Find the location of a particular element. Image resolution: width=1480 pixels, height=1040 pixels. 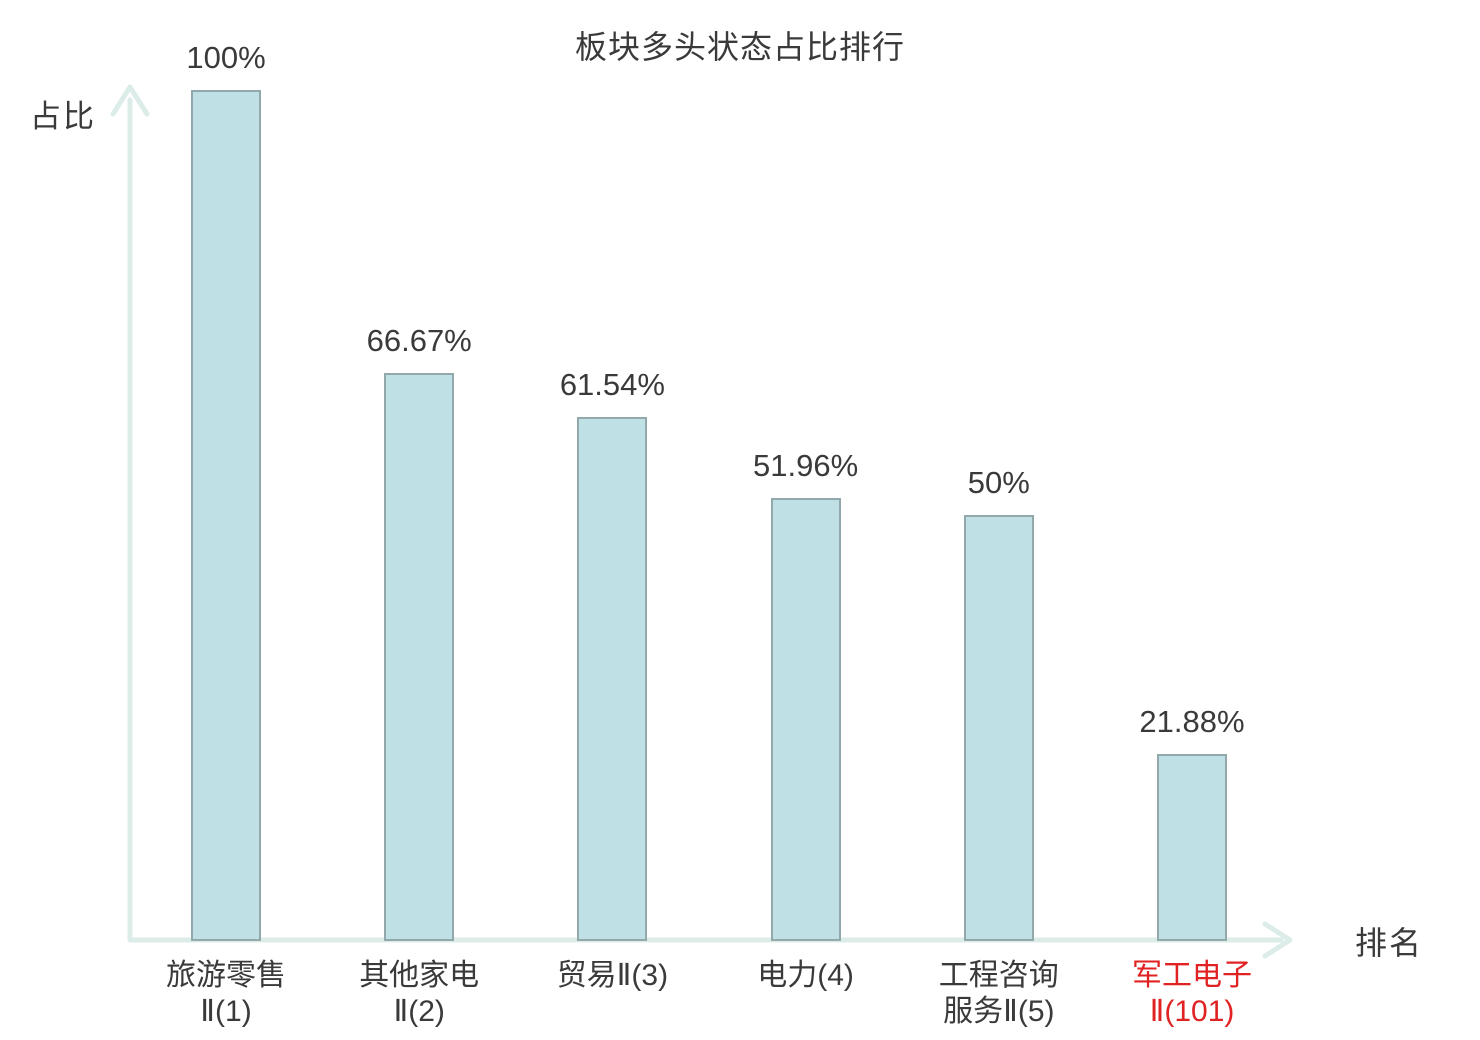

bar-value-label: 50% is located at coordinates (998, 482).